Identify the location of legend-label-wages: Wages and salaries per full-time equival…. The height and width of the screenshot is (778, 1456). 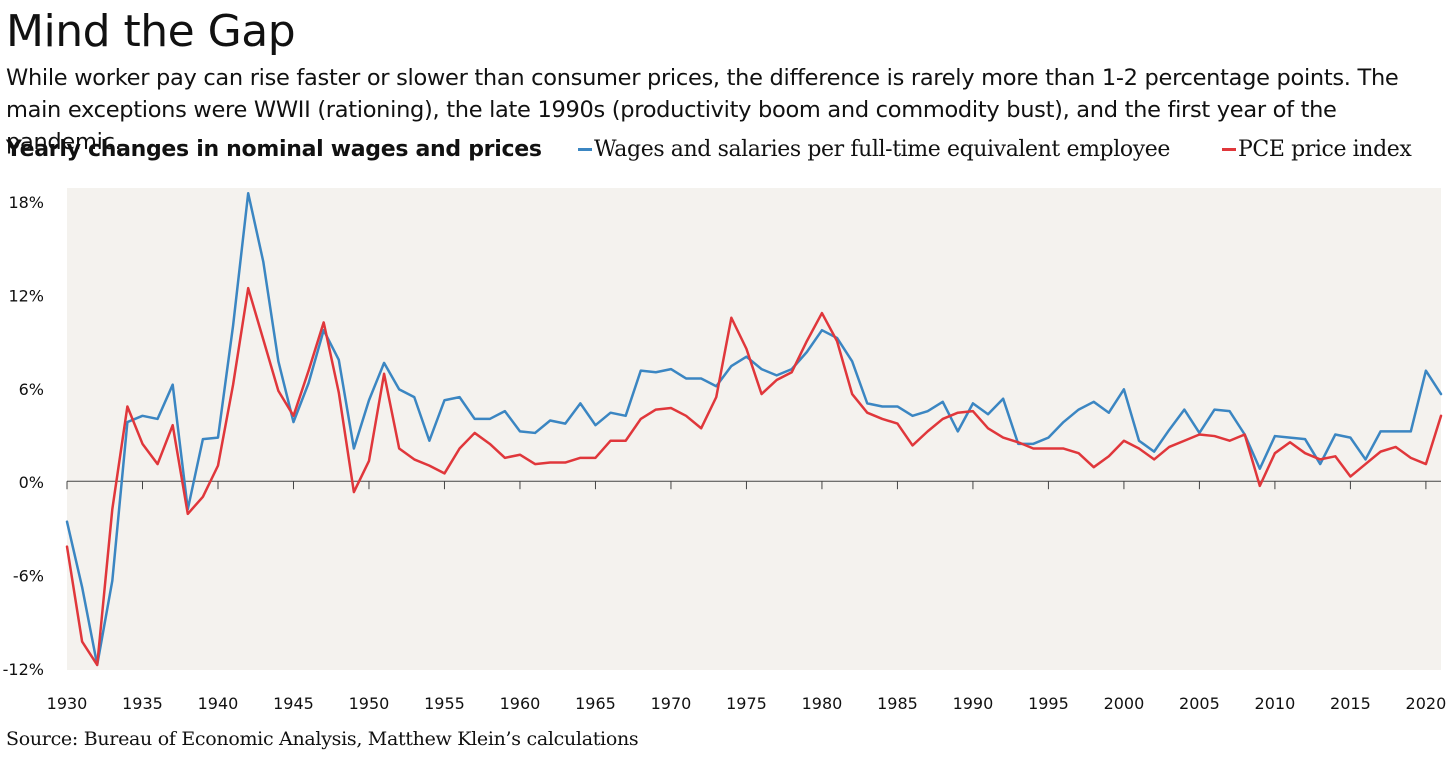
(882, 149).